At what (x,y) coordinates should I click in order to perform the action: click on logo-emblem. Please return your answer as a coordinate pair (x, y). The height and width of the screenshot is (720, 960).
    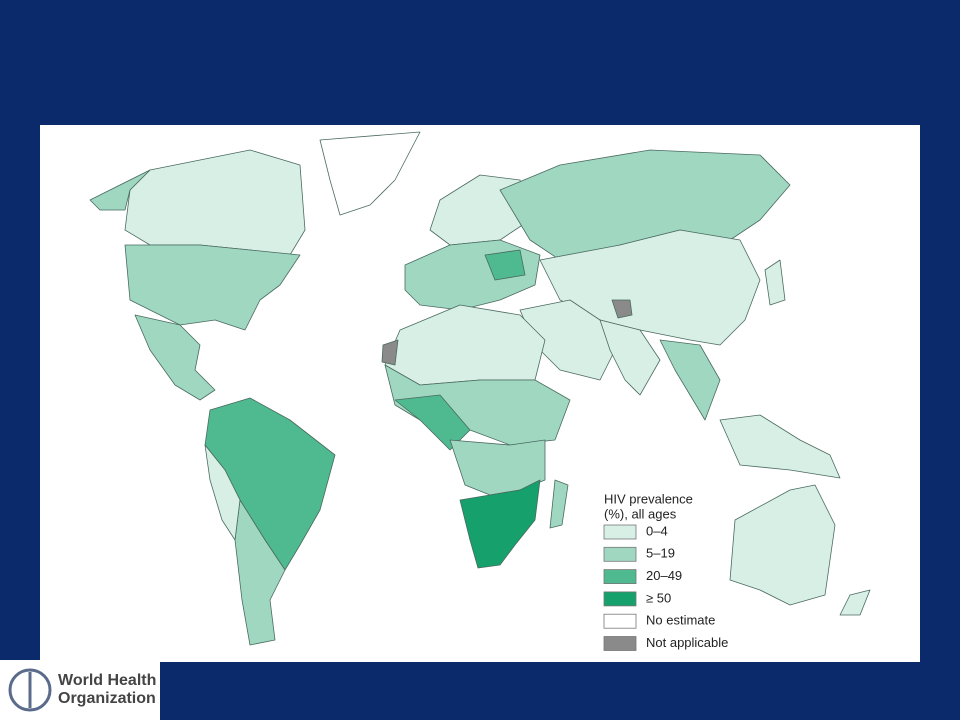
    Looking at the image, I should click on (30, 690).